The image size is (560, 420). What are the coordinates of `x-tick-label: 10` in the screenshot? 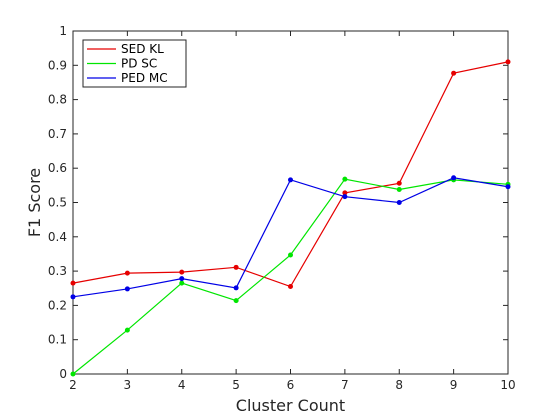 It's located at (507, 385).